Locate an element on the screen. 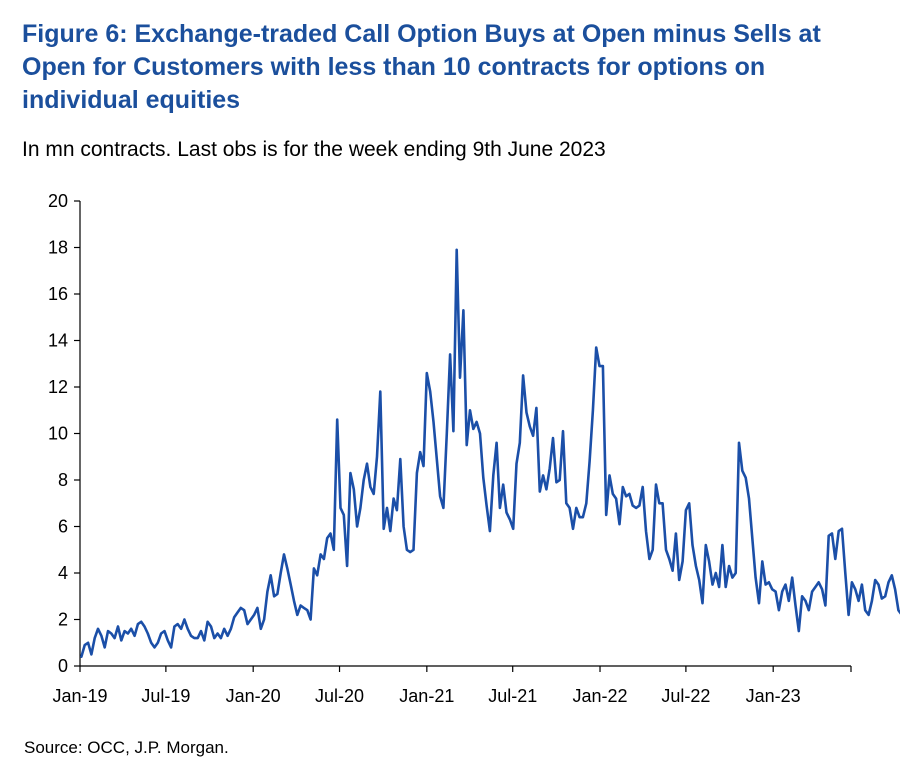 Image resolution: width=900 pixels, height=772 pixels. y-tick-label: 14 is located at coordinates (58, 341).